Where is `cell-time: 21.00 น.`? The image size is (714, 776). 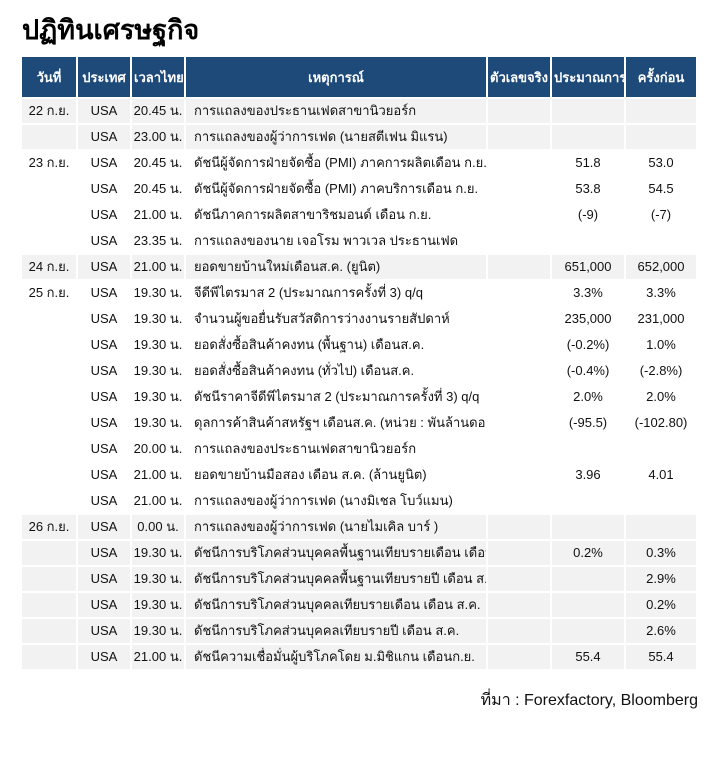
cell-time: 21.00 น. is located at coordinates (158, 501).